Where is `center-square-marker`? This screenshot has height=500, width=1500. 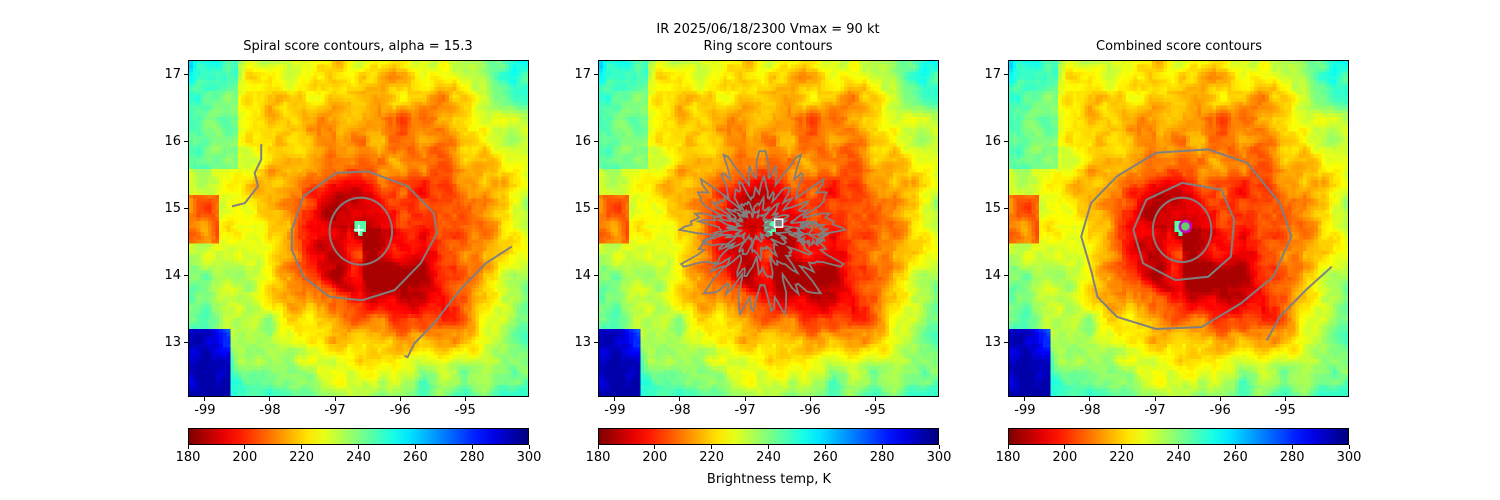 center-square-marker is located at coordinates (778, 223).